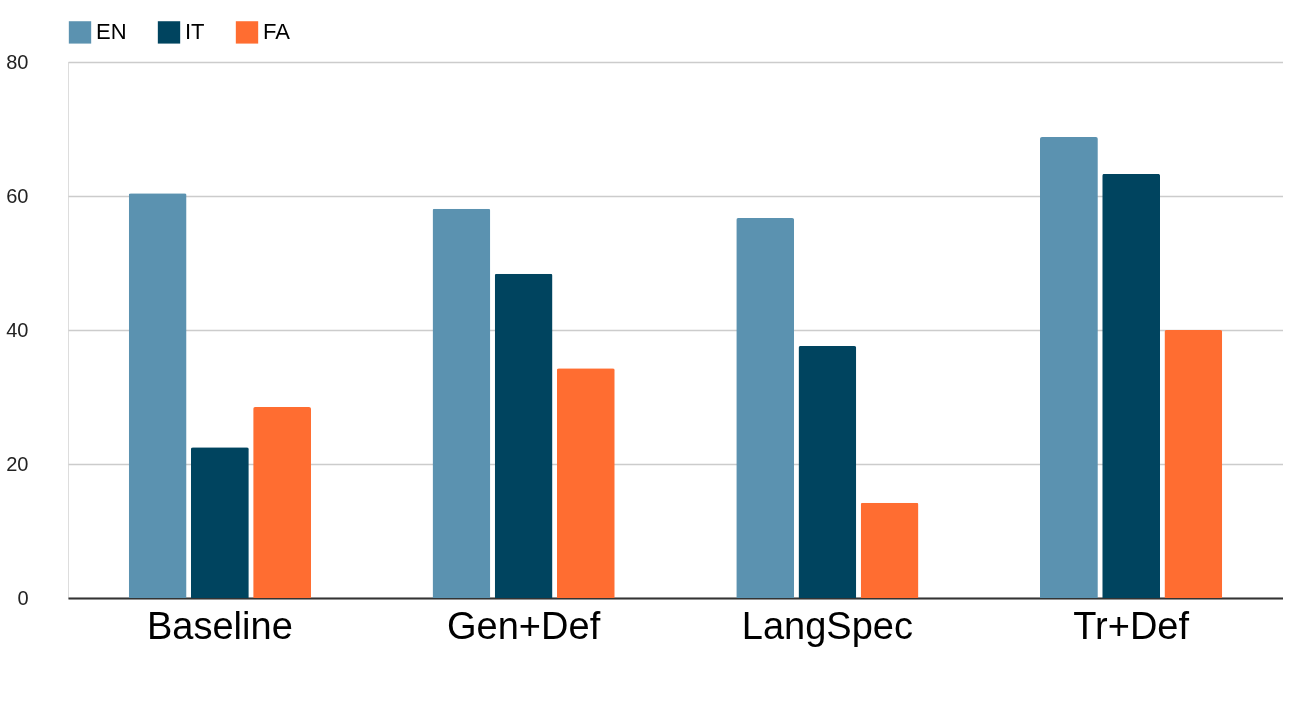  What do you see at coordinates (1131, 625) in the screenshot?
I see `x-tick-label: Tr+Def` at bounding box center [1131, 625].